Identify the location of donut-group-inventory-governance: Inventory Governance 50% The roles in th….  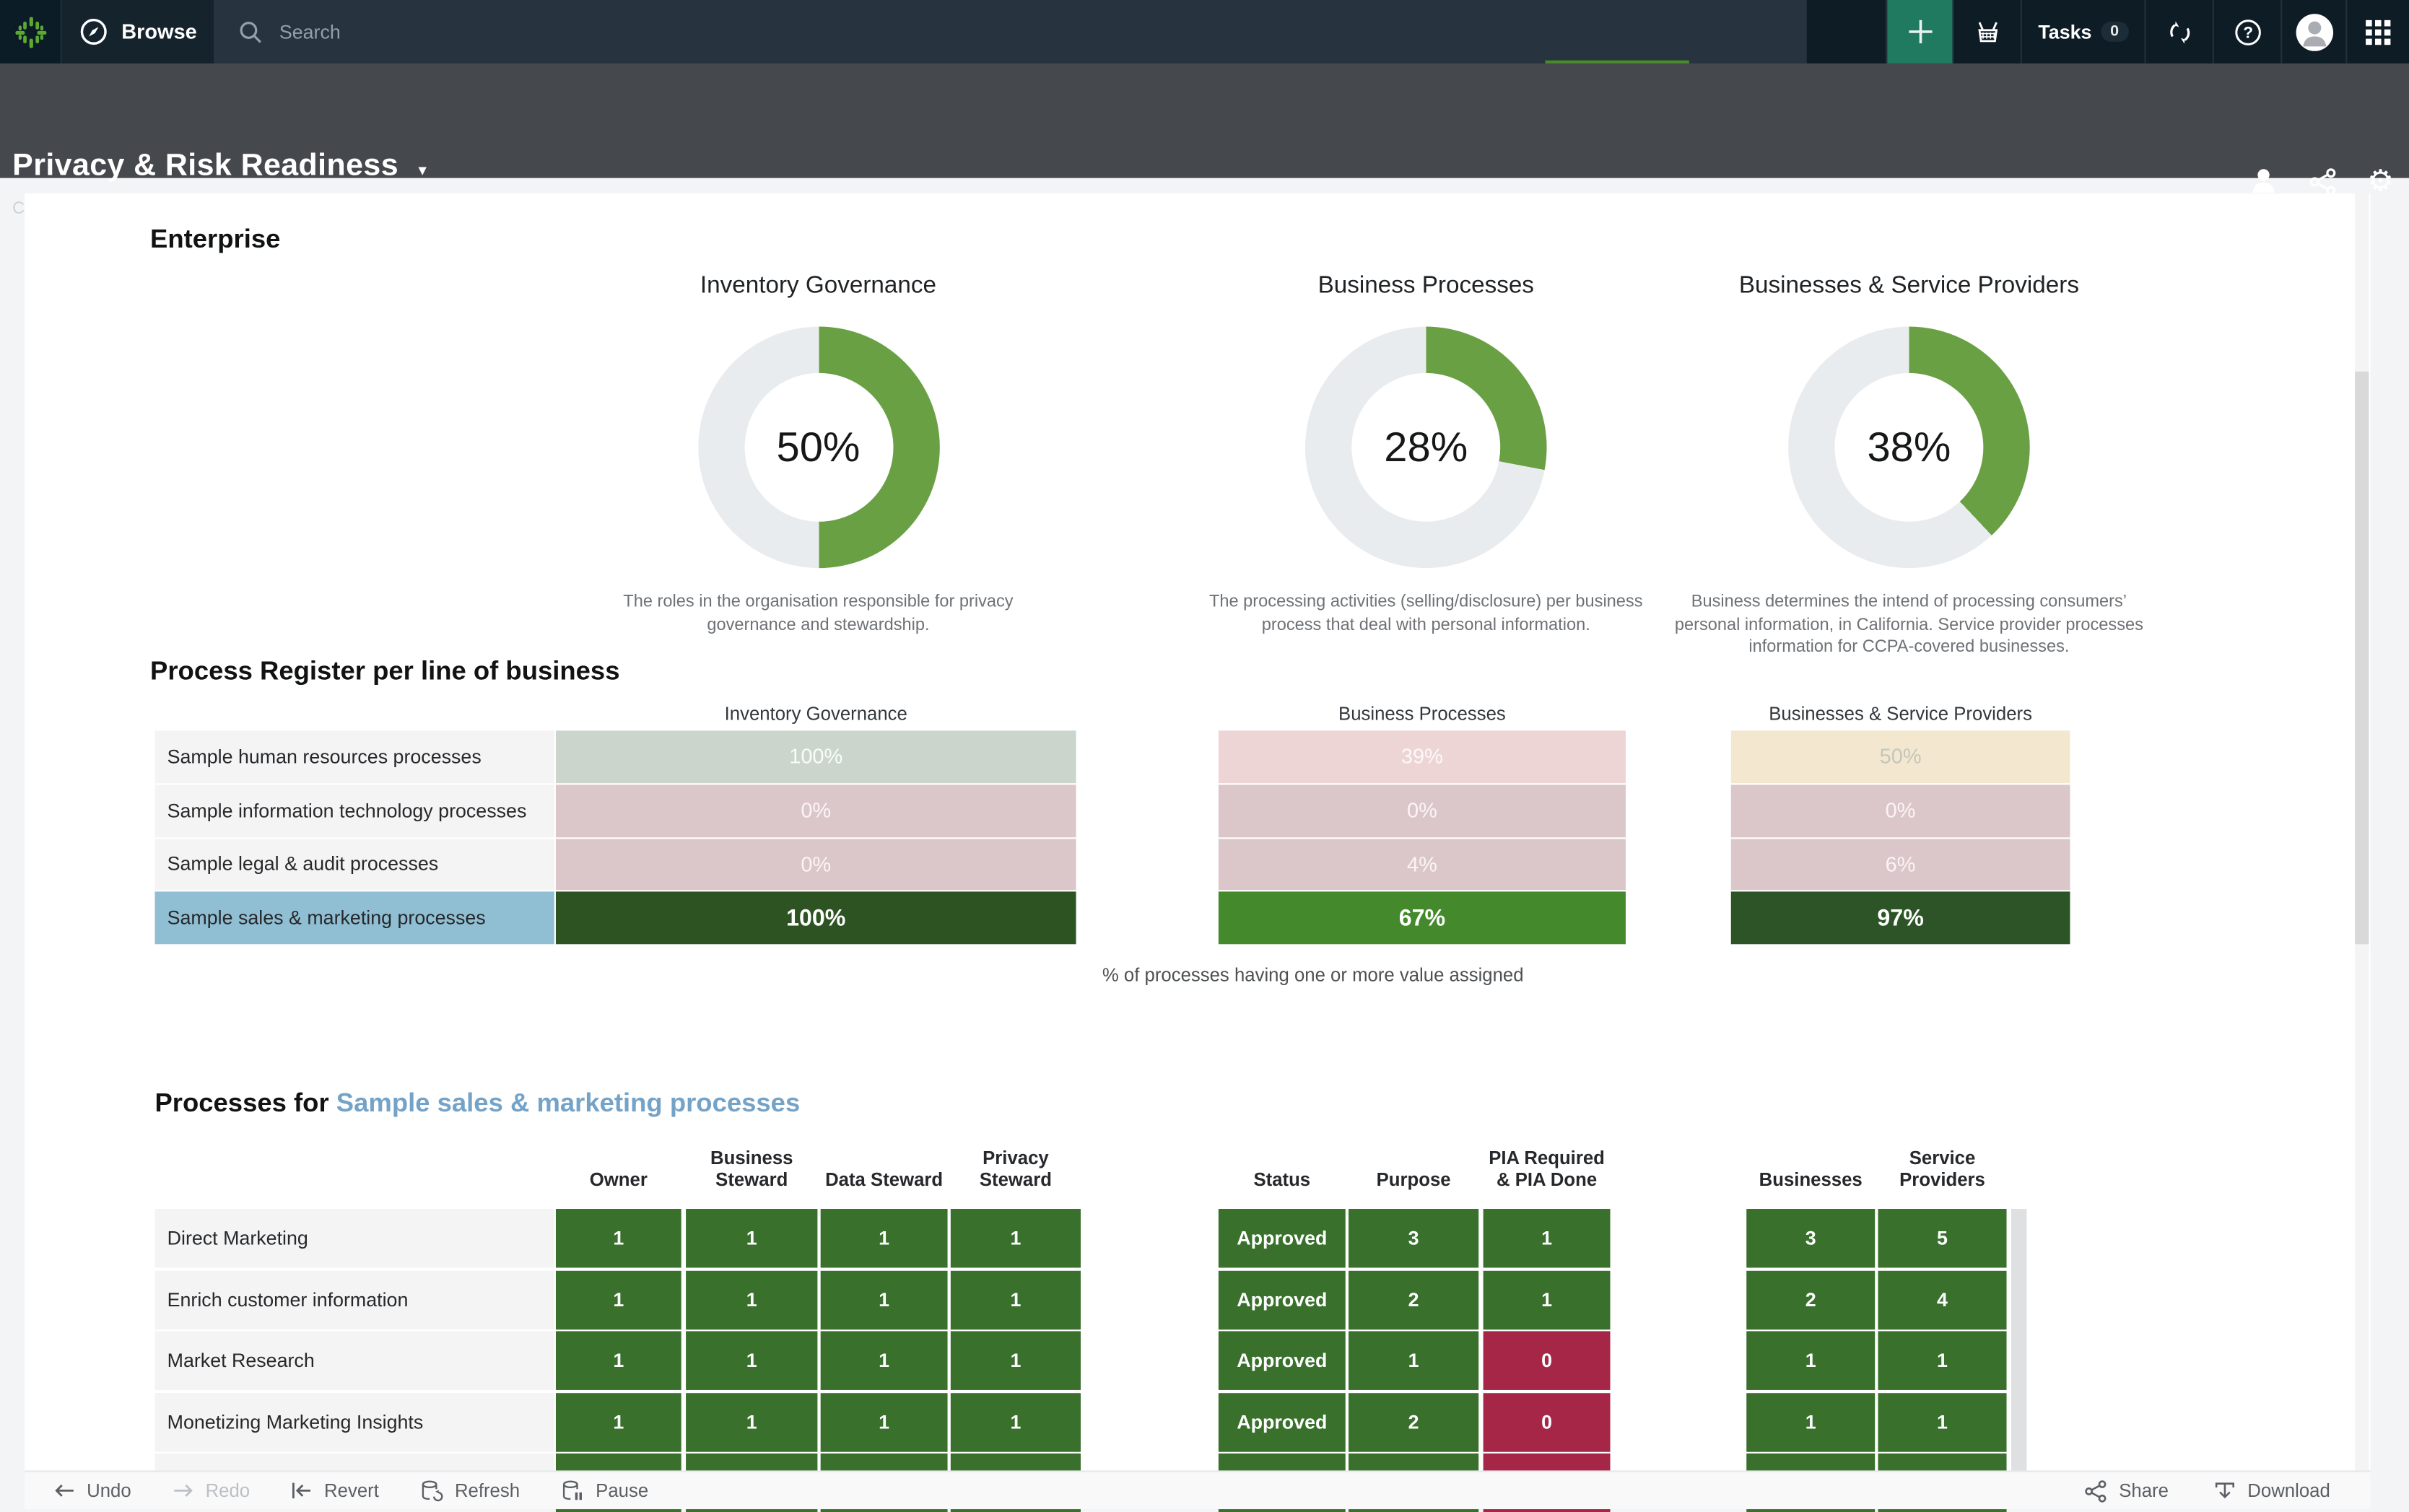
(818, 454).